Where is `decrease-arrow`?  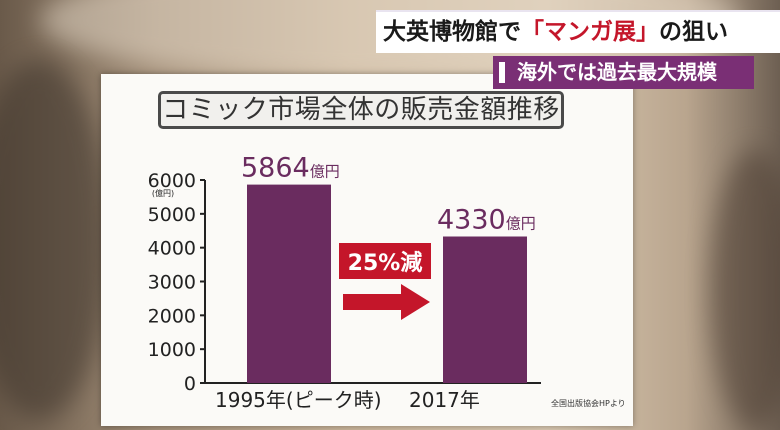
decrease-arrow is located at coordinates (386, 302).